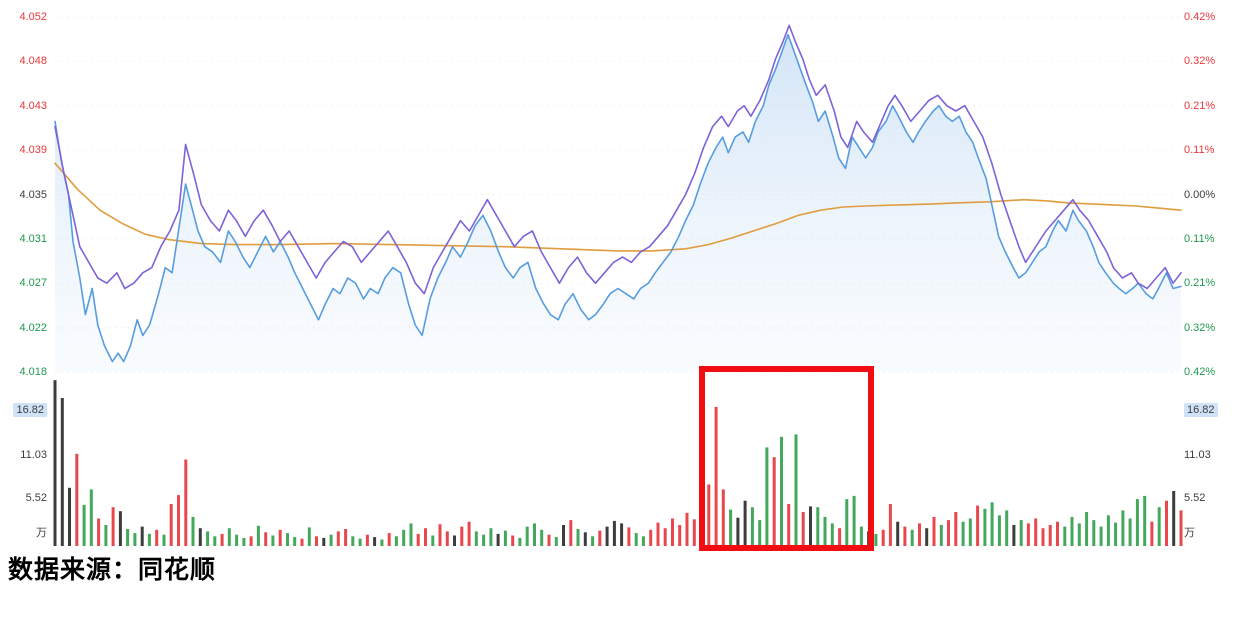 The height and width of the screenshot is (624, 1238). I want to click on price-tick: 4.031, so click(33, 239).